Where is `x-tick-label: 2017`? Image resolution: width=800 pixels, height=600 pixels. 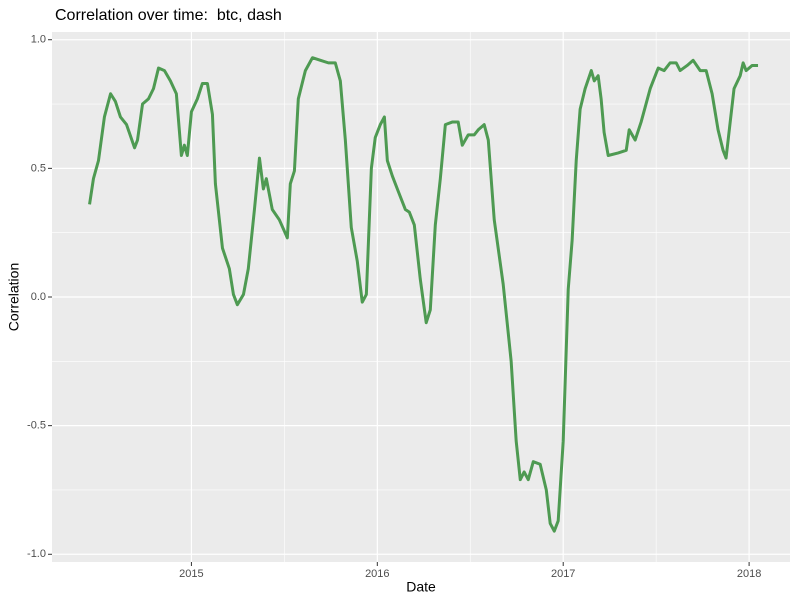
x-tick-label: 2017 is located at coordinates (563, 574).